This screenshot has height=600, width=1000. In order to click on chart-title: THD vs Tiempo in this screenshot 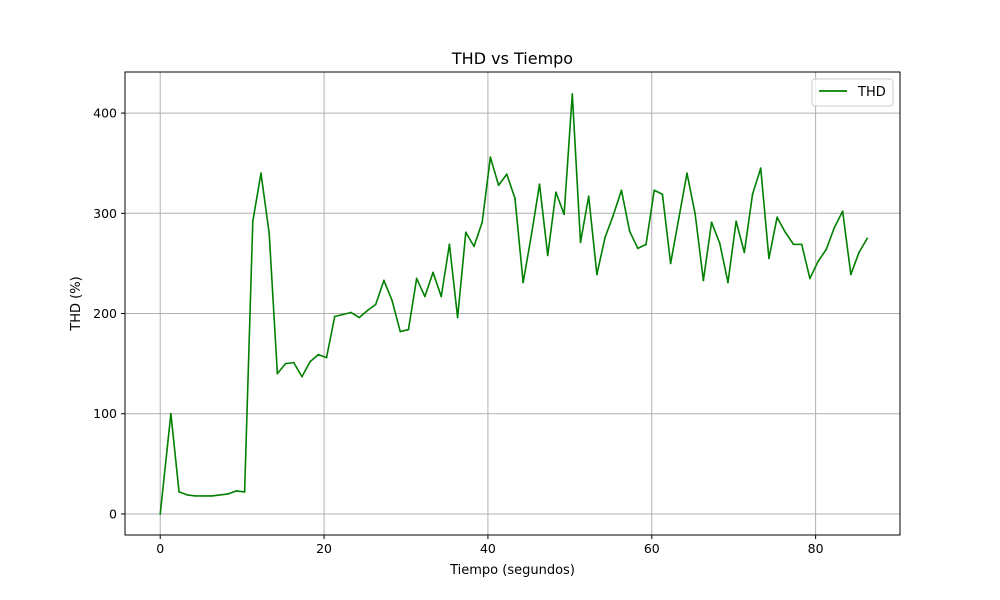, I will do `click(512, 58)`.